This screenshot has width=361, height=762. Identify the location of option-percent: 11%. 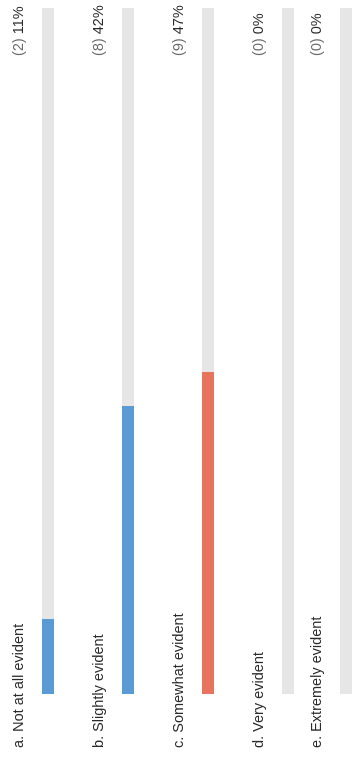
(19, 20).